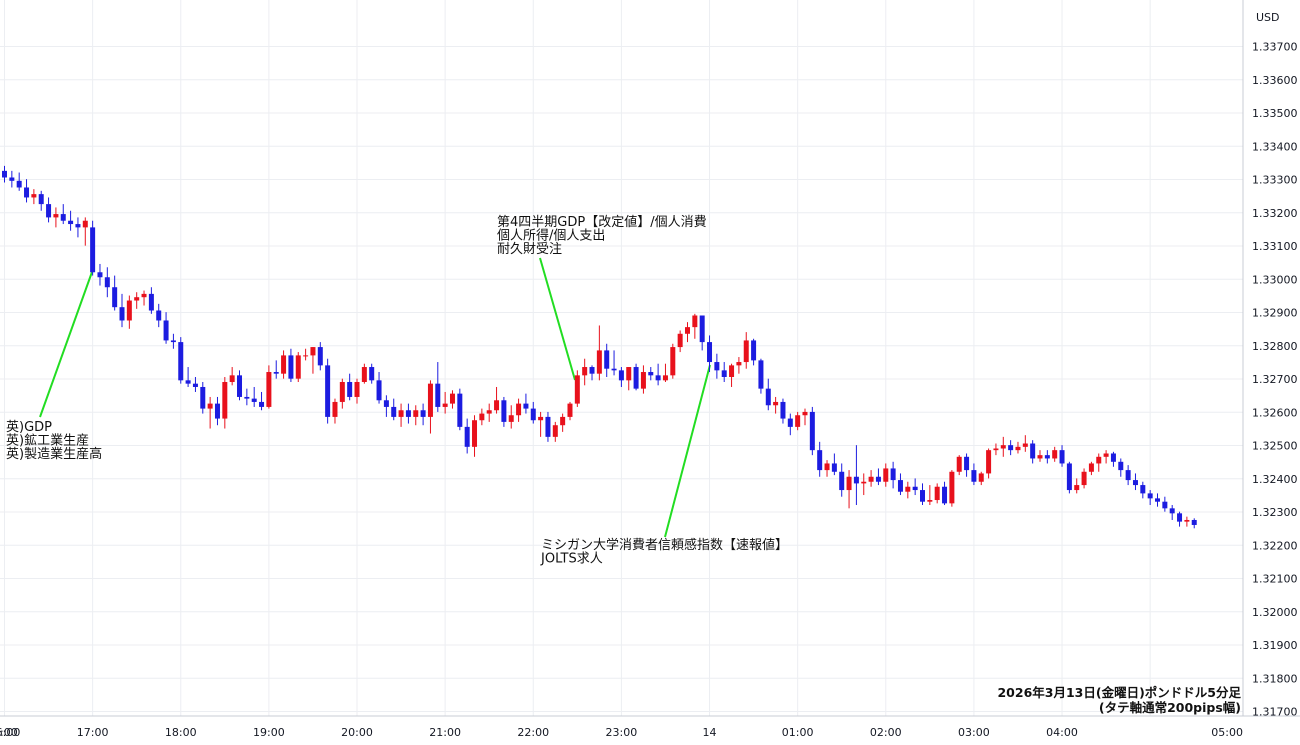 Image resolution: width=1300 pixels, height=745 pixels. What do you see at coordinates (798, 732) in the screenshot?
I see `x-tick-label: 01:00` at bounding box center [798, 732].